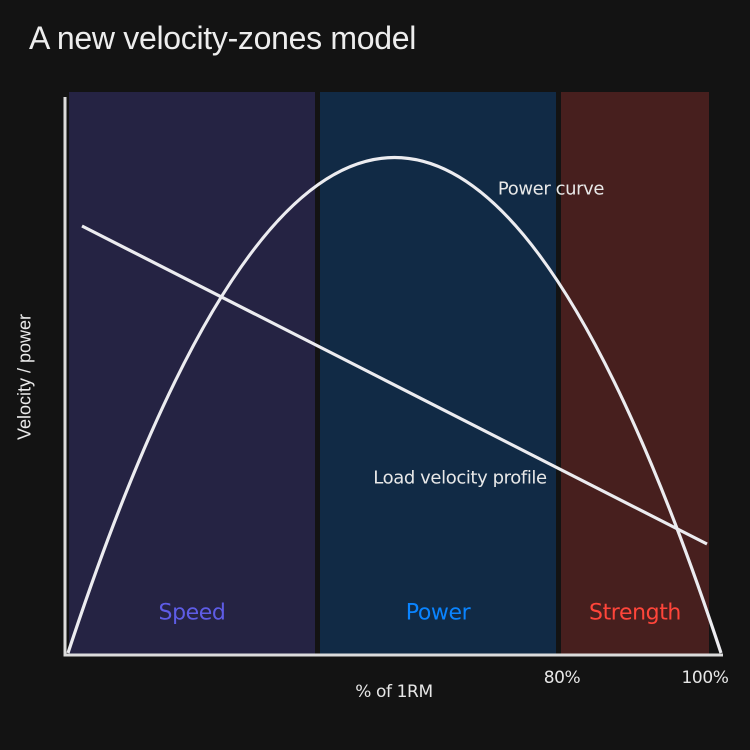 This screenshot has height=750, width=750. What do you see at coordinates (705, 678) in the screenshot?
I see `x-tick-100: 100%` at bounding box center [705, 678].